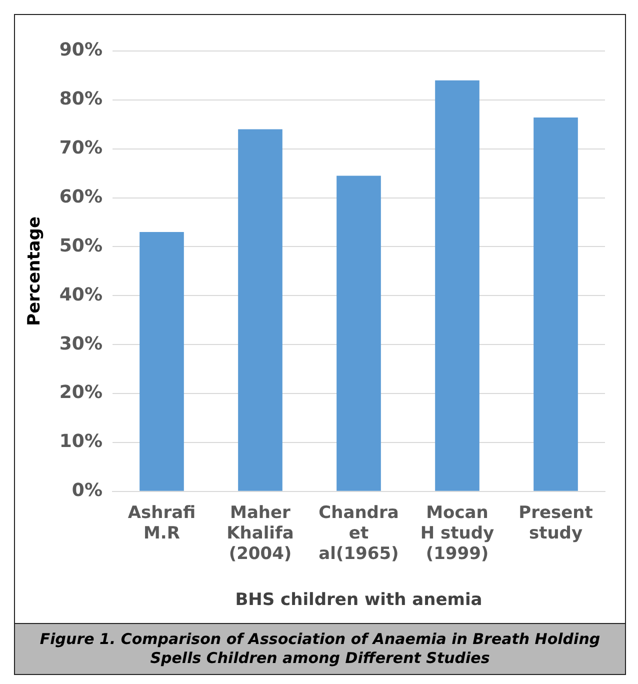  I want to click on y-tick-label: 20%, so click(80, 393).